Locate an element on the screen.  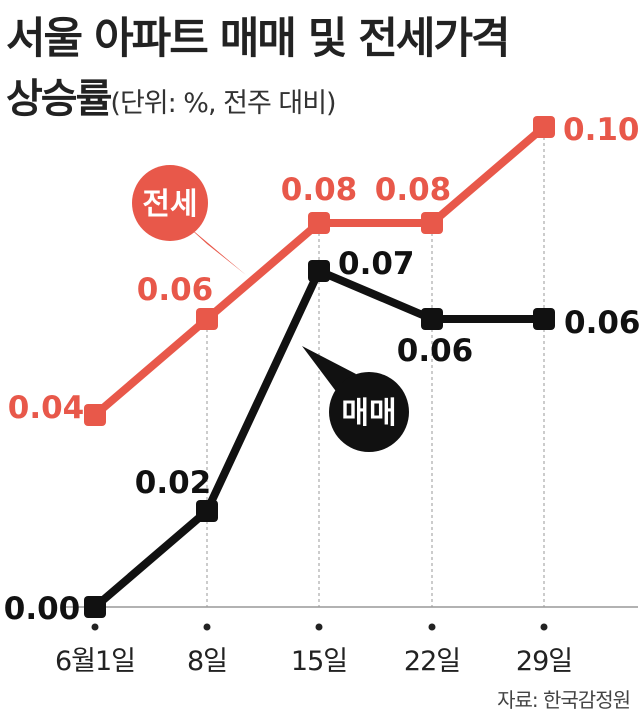
sale-data-label: 0.02 is located at coordinates (173, 483).